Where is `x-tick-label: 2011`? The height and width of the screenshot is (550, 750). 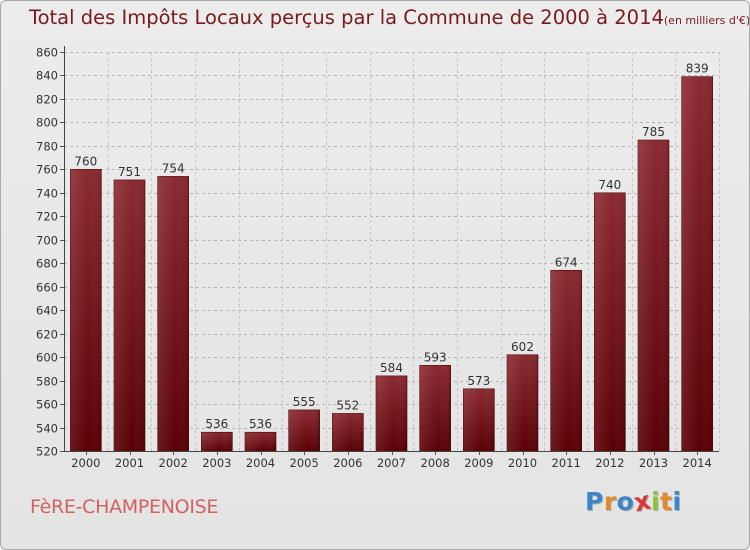
x-tick-label: 2011 is located at coordinates (566, 463).